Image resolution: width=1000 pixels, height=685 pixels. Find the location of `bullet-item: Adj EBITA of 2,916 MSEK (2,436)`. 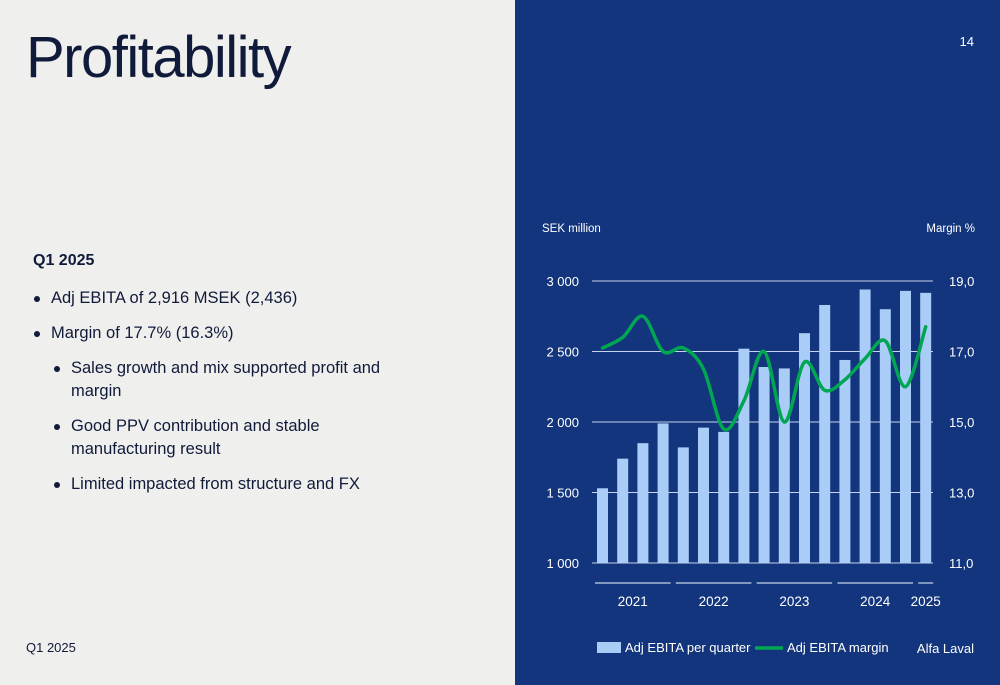

bullet-item: Adj EBITA of 2,916 MSEK (2,436) is located at coordinates (213, 298).